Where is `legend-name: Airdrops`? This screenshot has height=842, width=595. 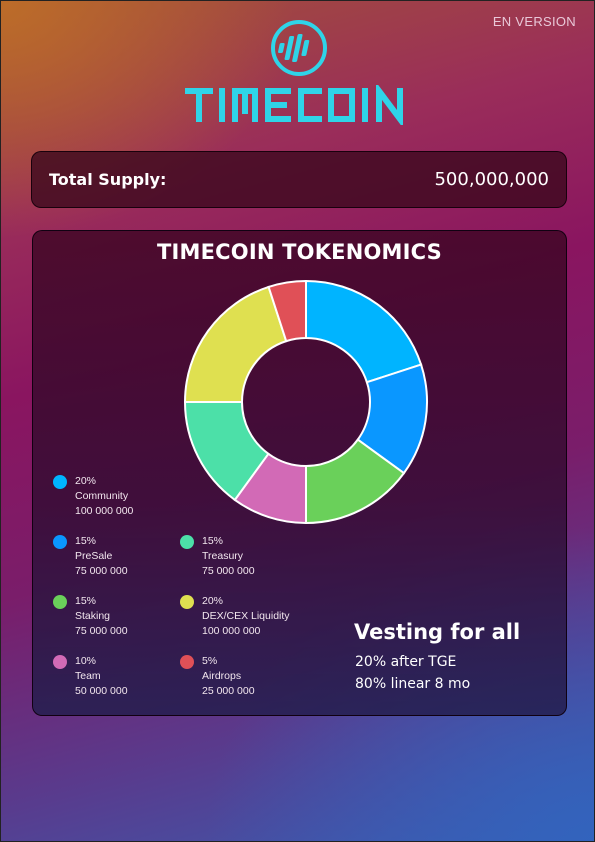
legend-name: Airdrops is located at coordinates (222, 676).